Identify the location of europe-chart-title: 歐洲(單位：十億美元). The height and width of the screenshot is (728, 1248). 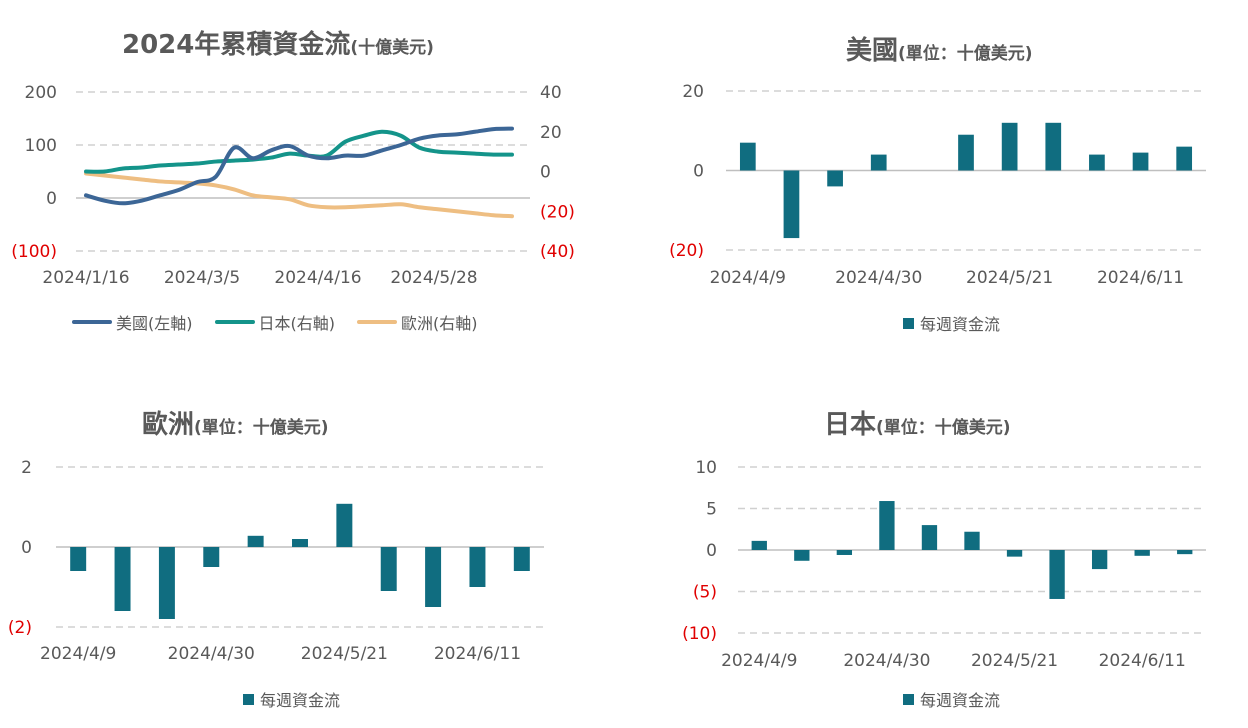
(235, 422).